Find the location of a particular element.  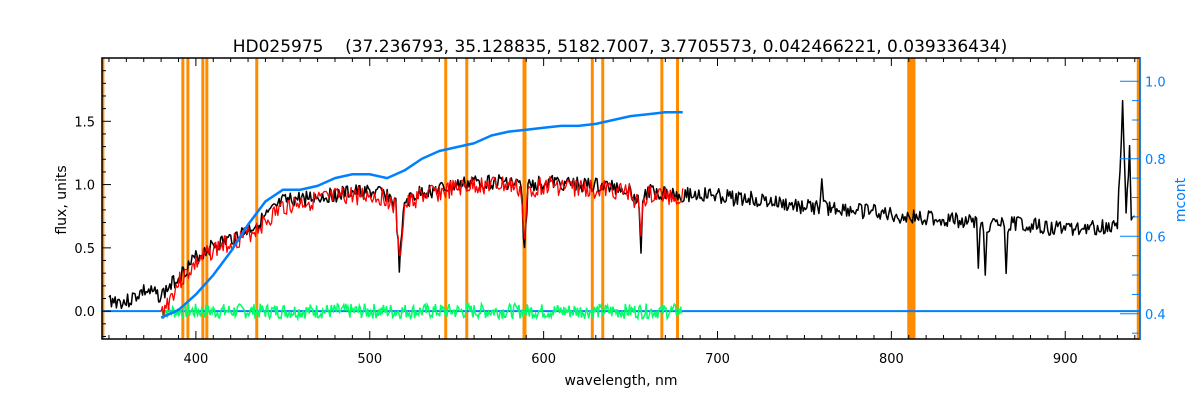

x-tick-label: 400 is located at coordinates (195, 359).